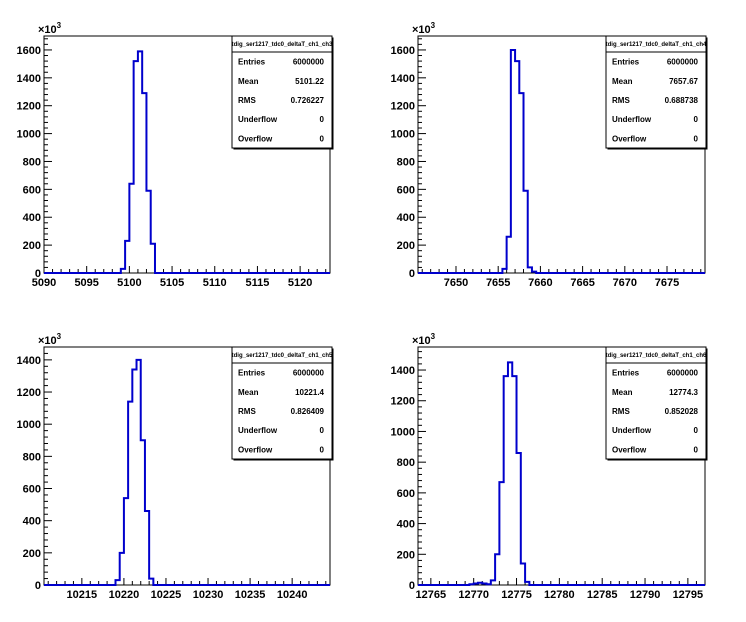  I want to click on stats-title: tdig_ser1217_tdc0_deltaT_ch1_ch6, so click(656, 356).